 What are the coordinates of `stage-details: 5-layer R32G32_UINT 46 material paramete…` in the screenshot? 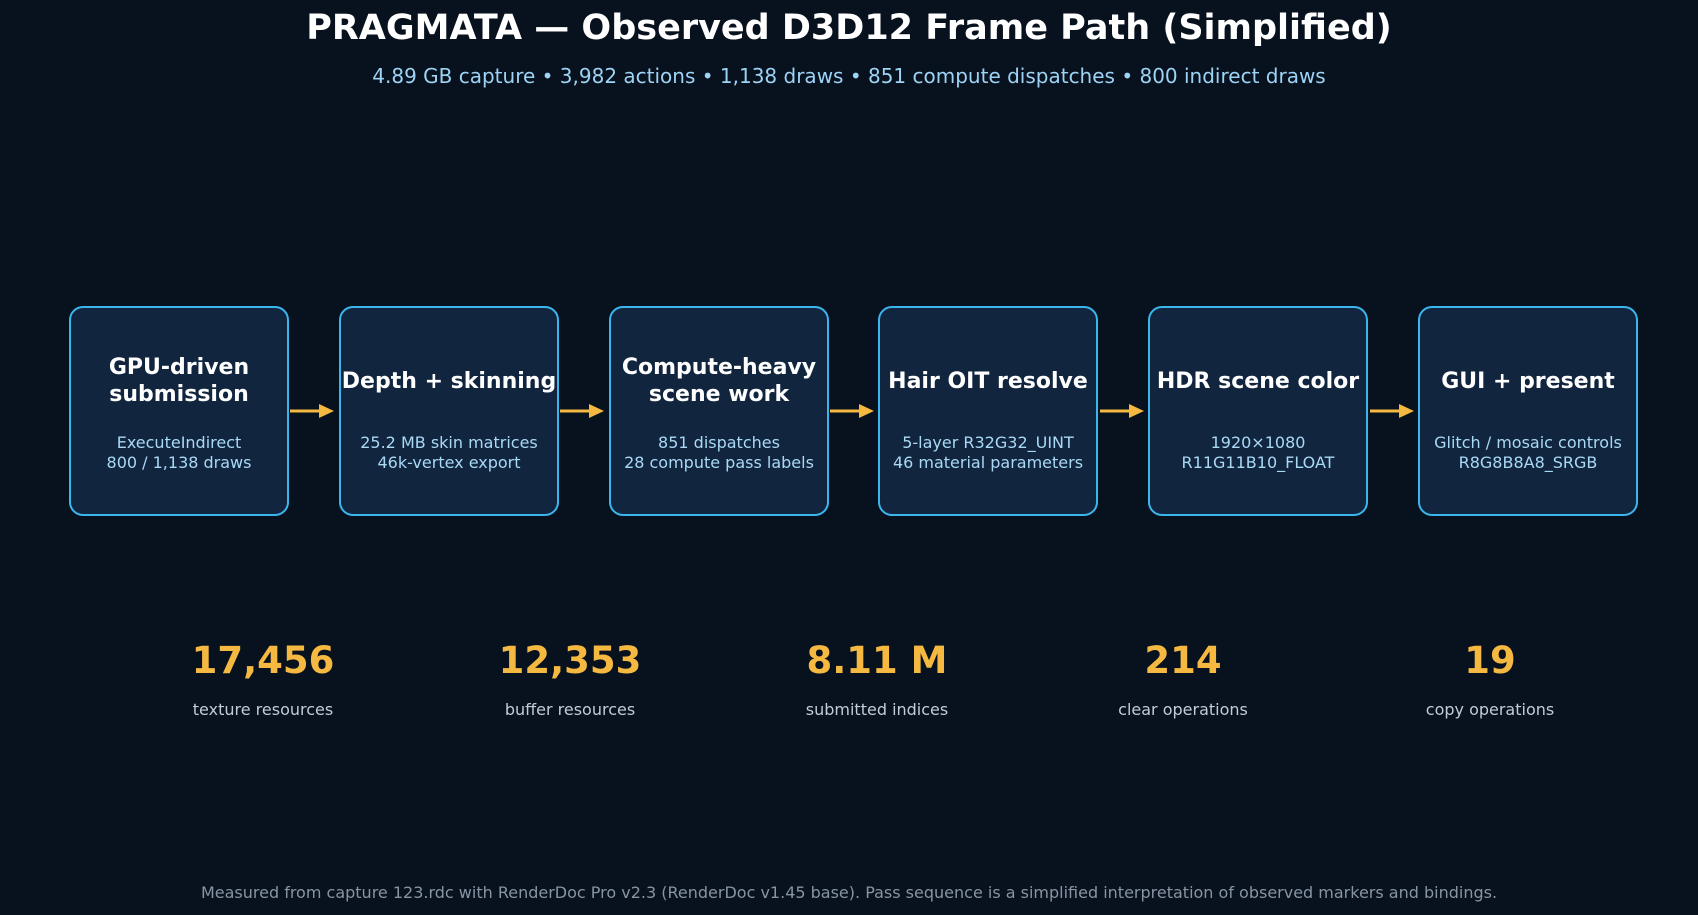 It's located at (988, 453).